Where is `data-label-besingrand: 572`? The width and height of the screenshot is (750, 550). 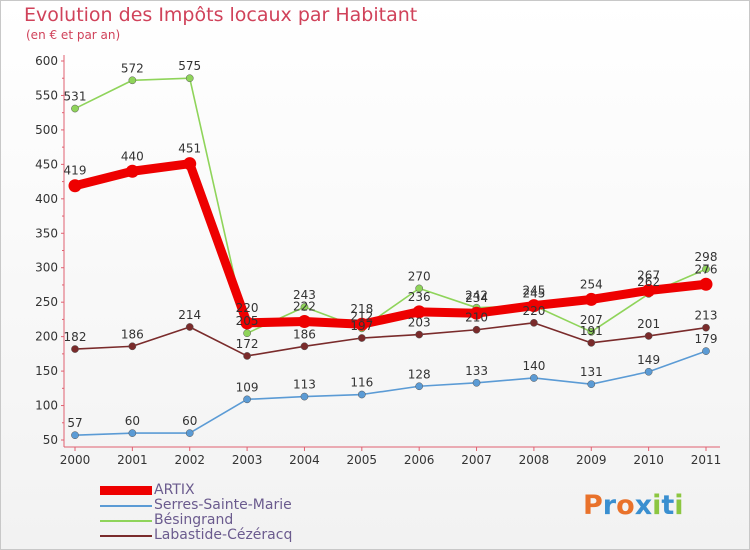
data-label-besingrand: 572 is located at coordinates (132, 68).